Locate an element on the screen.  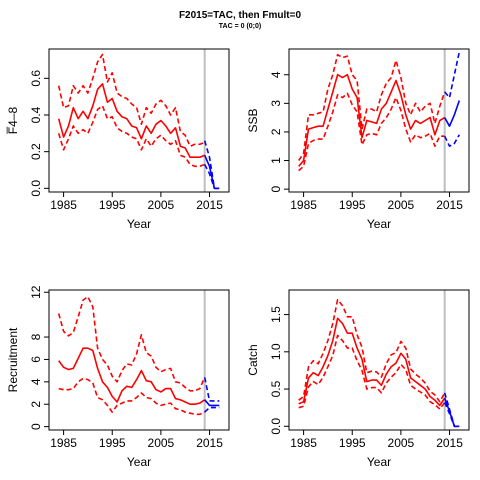
y-tick-label: 1.0 is located at coordinates (276, 351).